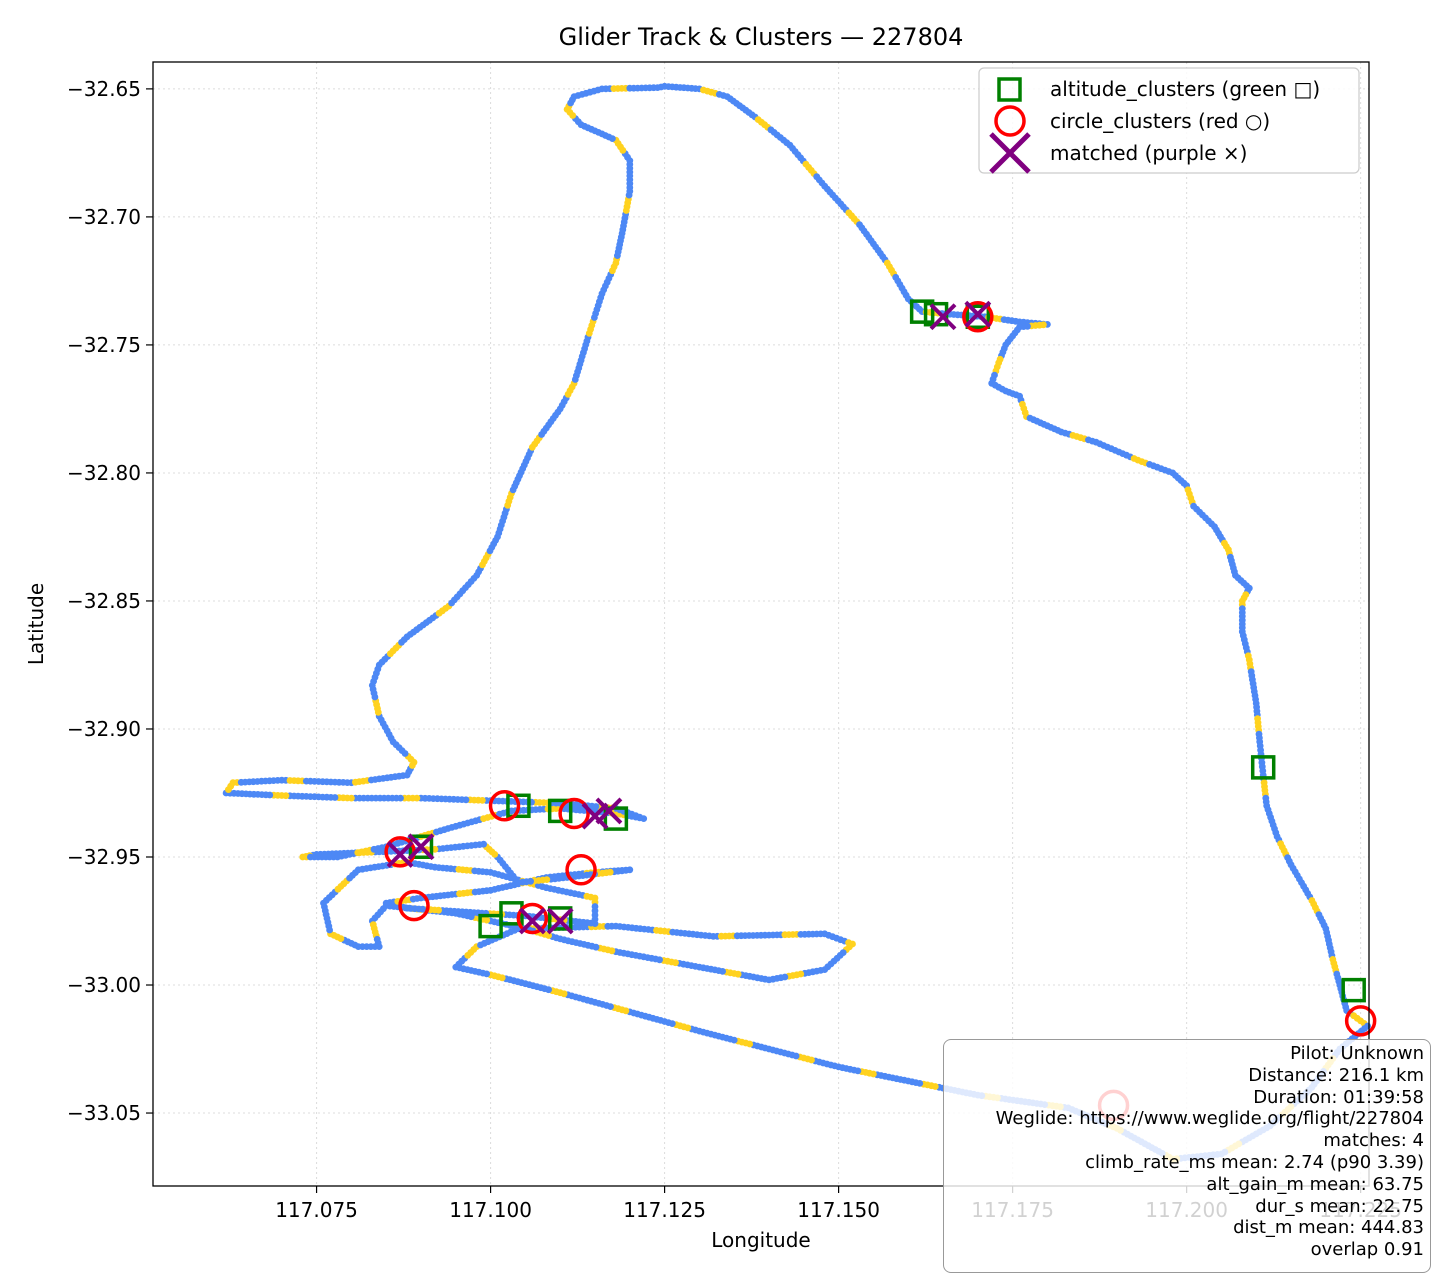  Describe the element at coordinates (838, 1210) in the screenshot. I see `x-tick-label: 117.150` at that location.